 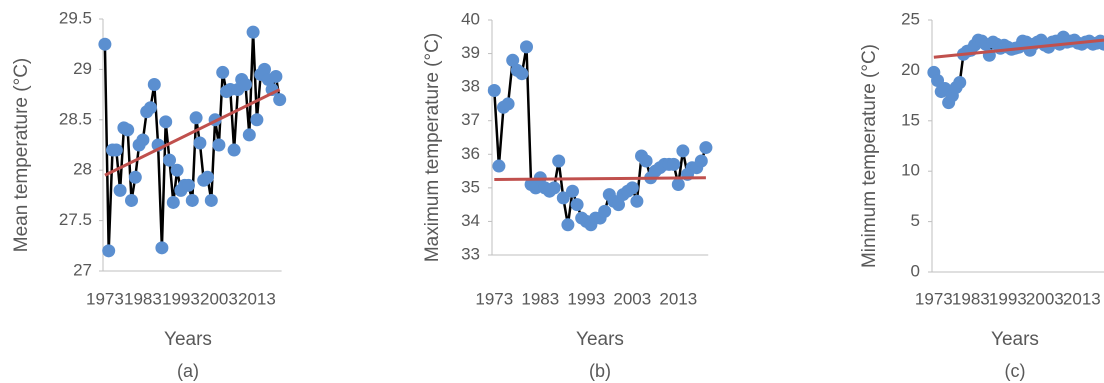 I want to click on y-tick-label: 34, so click(x=470, y=220).